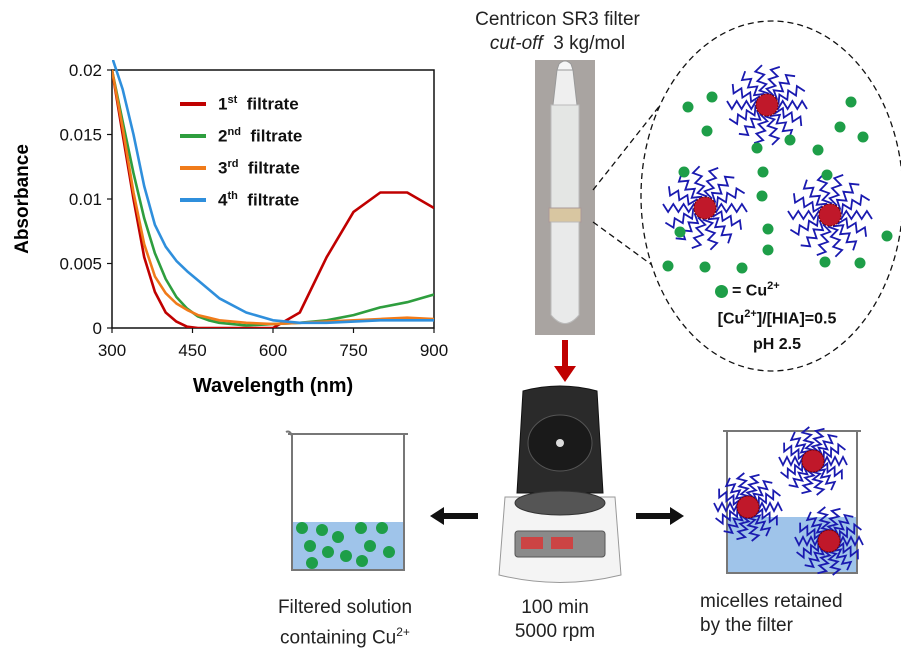 This screenshot has height=650, width=901. Describe the element at coordinates (589, 43) in the screenshot. I see `cutoff-value: 3 kg/mol` at that location.